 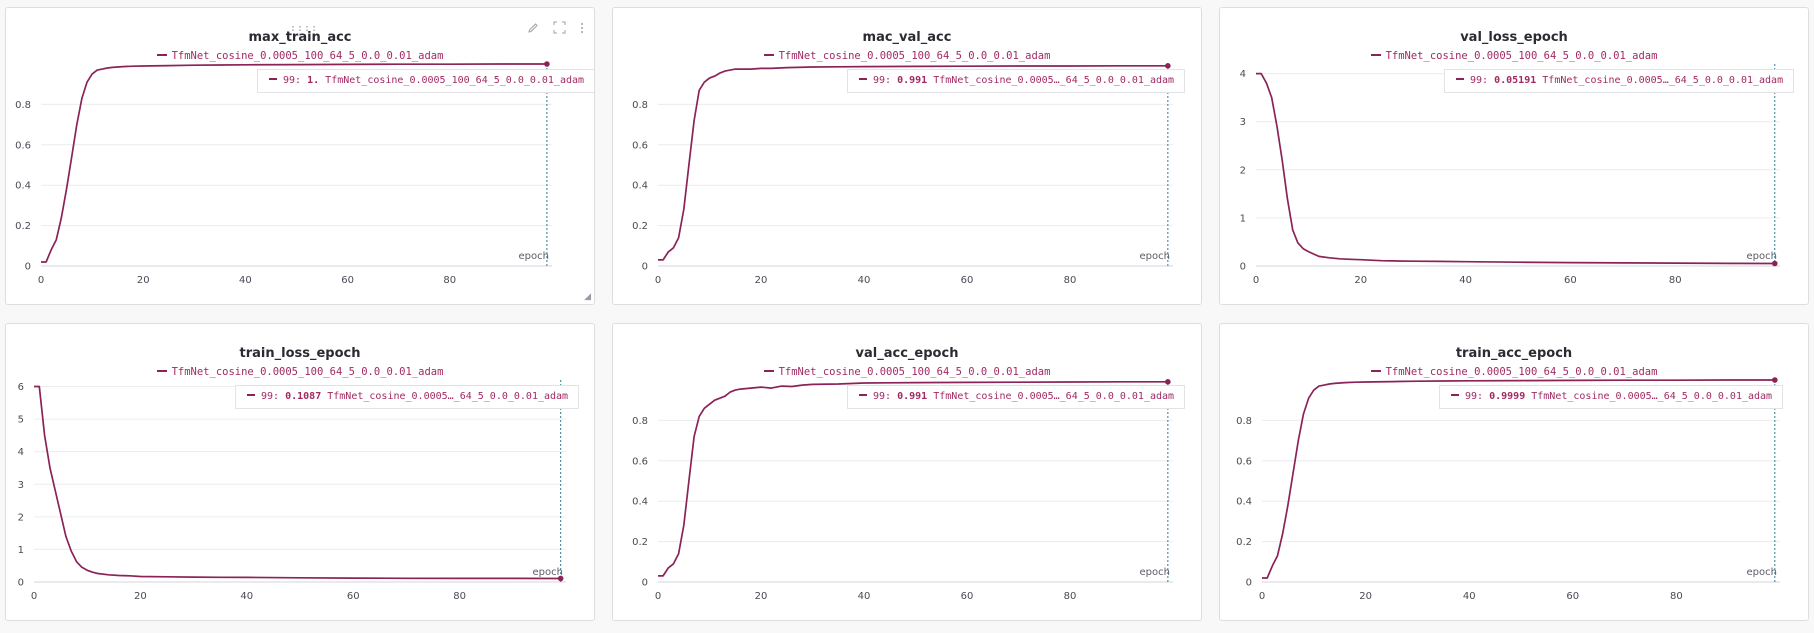 What do you see at coordinates (1515, 80) in the screenshot?
I see `tooltip-value: 0.05191` at bounding box center [1515, 80].